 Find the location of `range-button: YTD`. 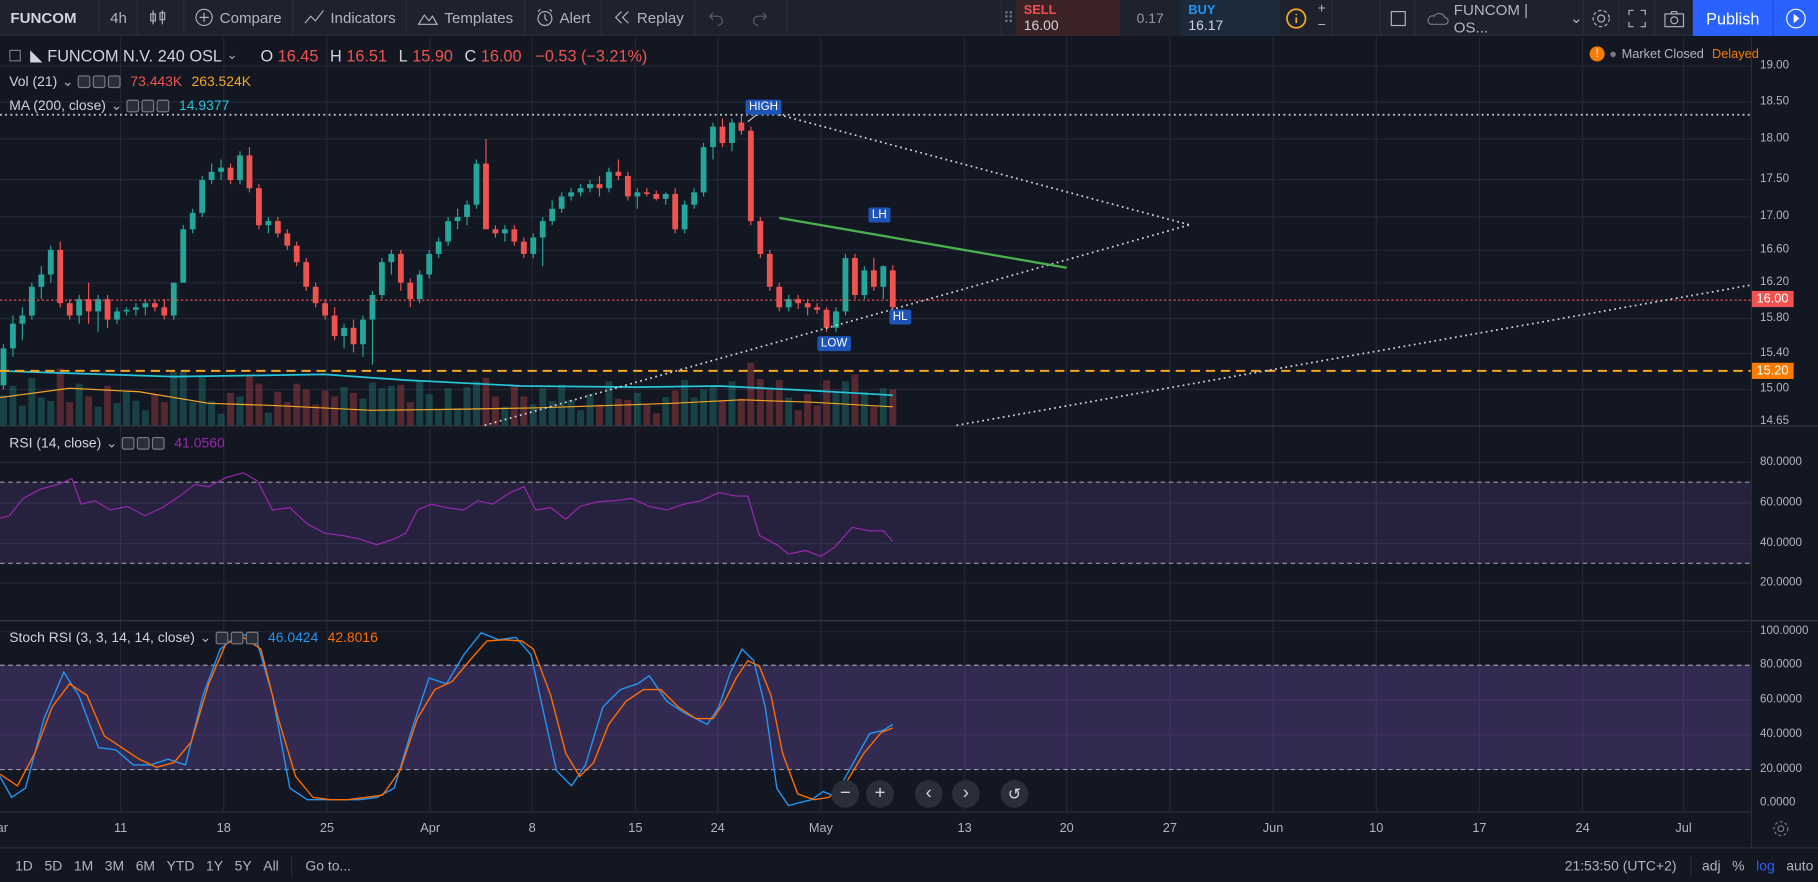

range-button: YTD is located at coordinates (180, 865).